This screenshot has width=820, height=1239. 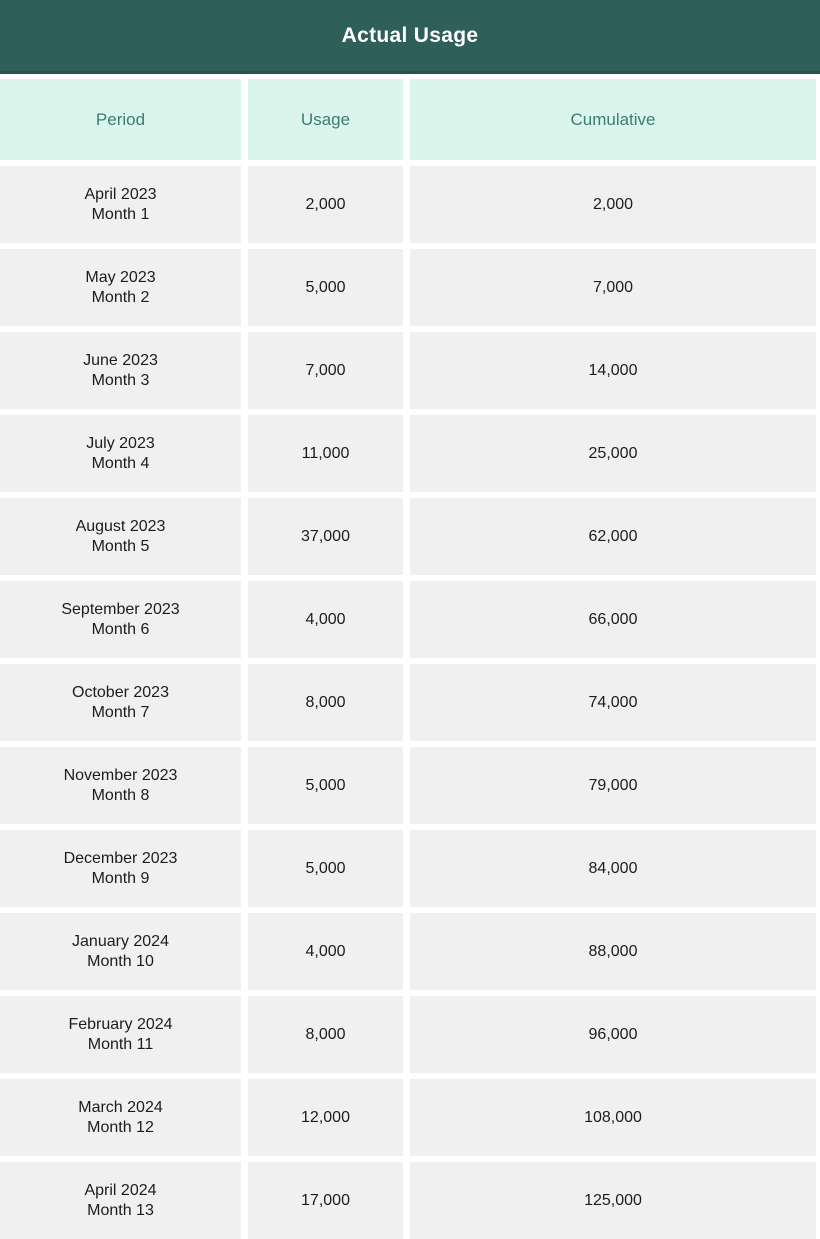 What do you see at coordinates (613, 287) in the screenshot?
I see `cumulative-cell: 7,000` at bounding box center [613, 287].